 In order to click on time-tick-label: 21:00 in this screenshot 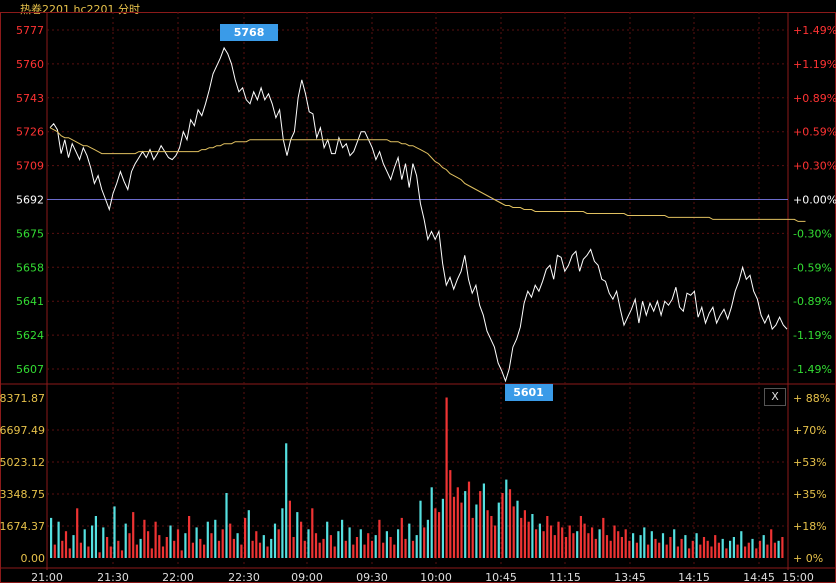, I will do `click(47, 577)`.